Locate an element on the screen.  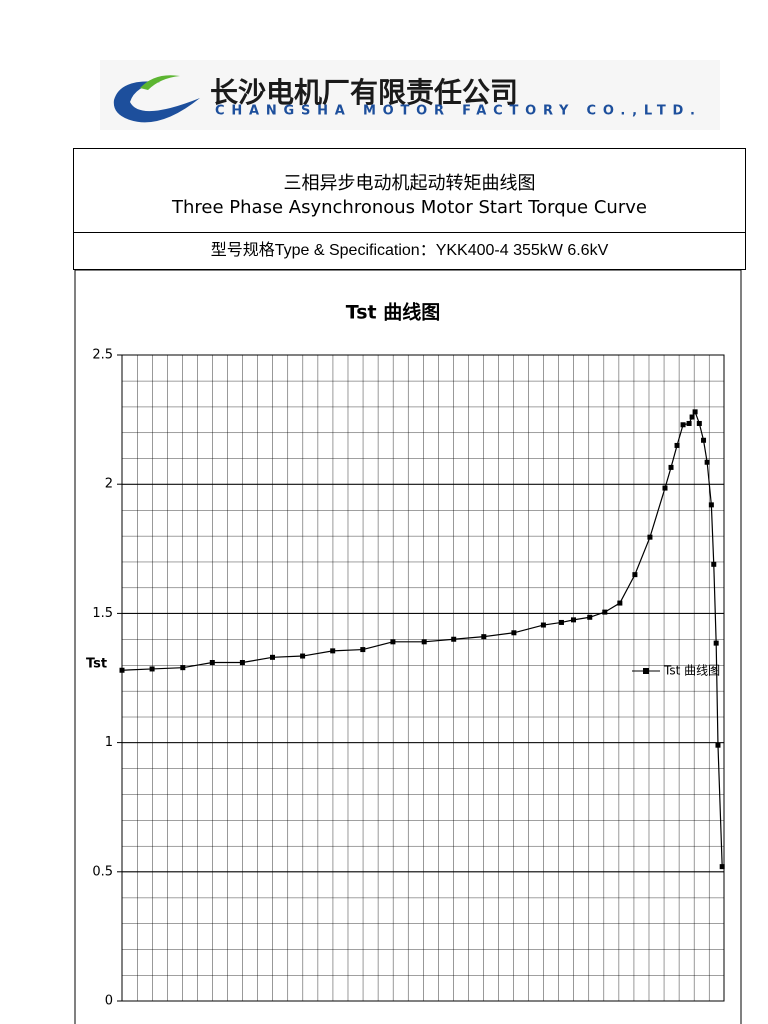
y-tick-label: 2 is located at coordinates (109, 484).